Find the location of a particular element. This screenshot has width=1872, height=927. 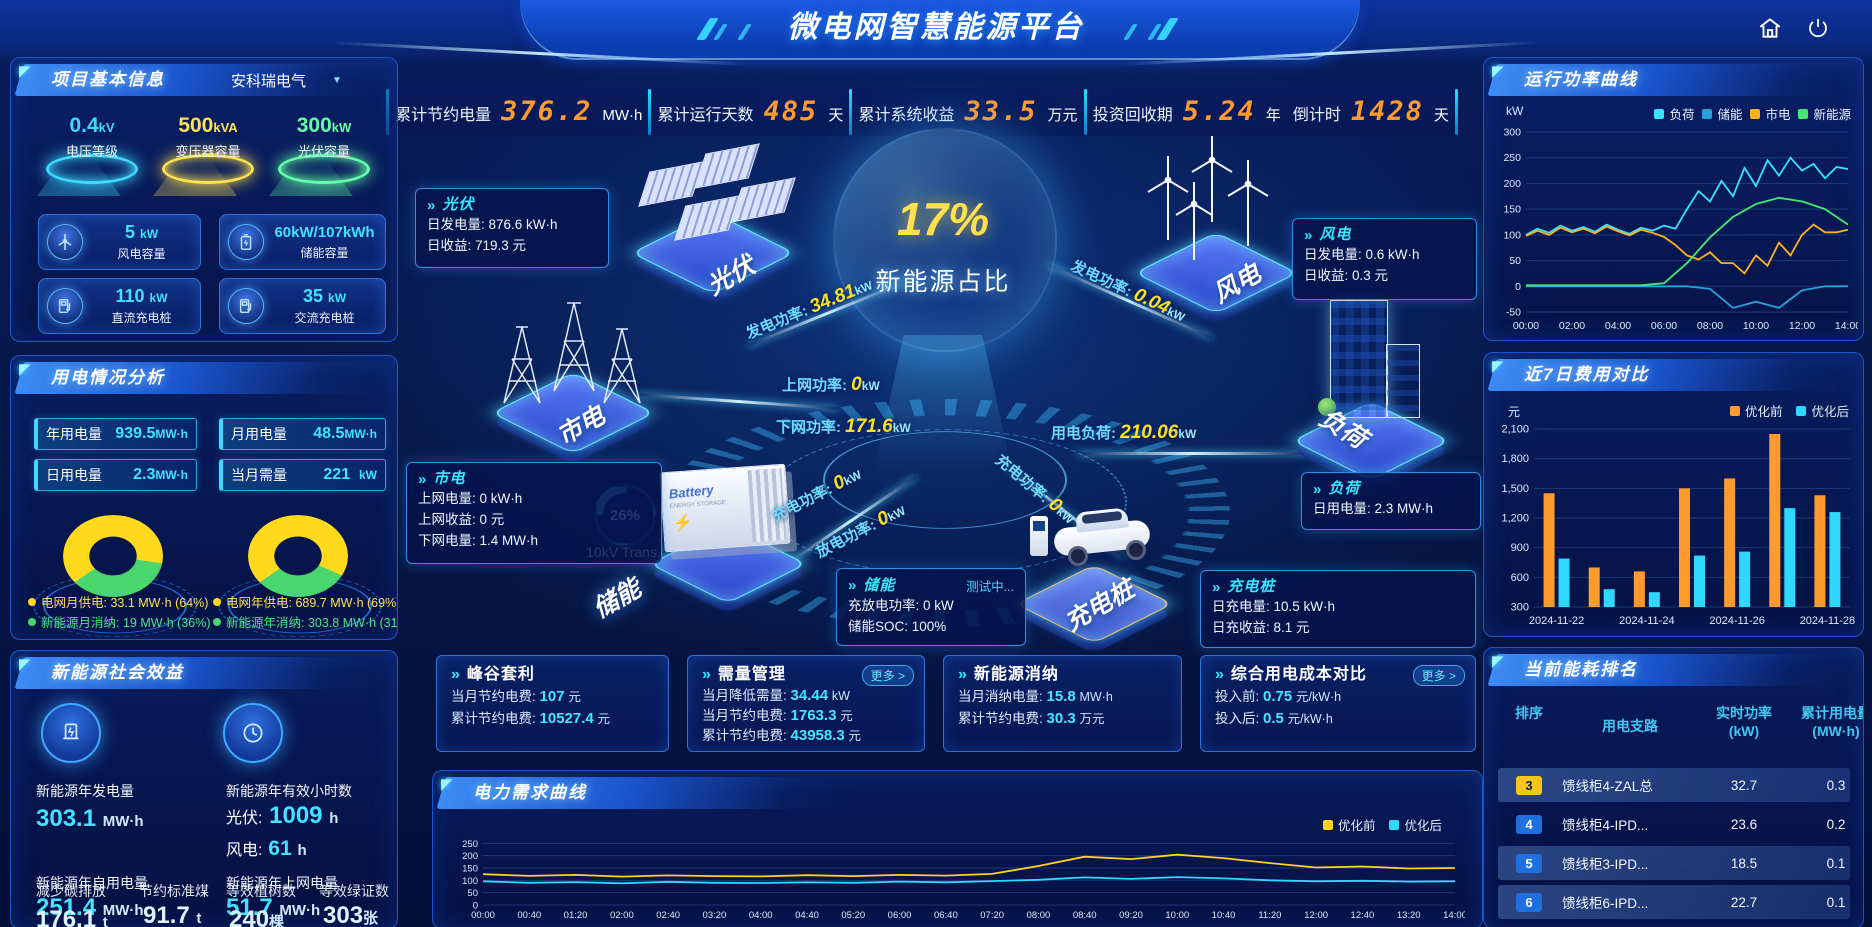

table-row: 5 馈线柜3-IPD... 18.5 0.1 is located at coordinates (1674, 863).